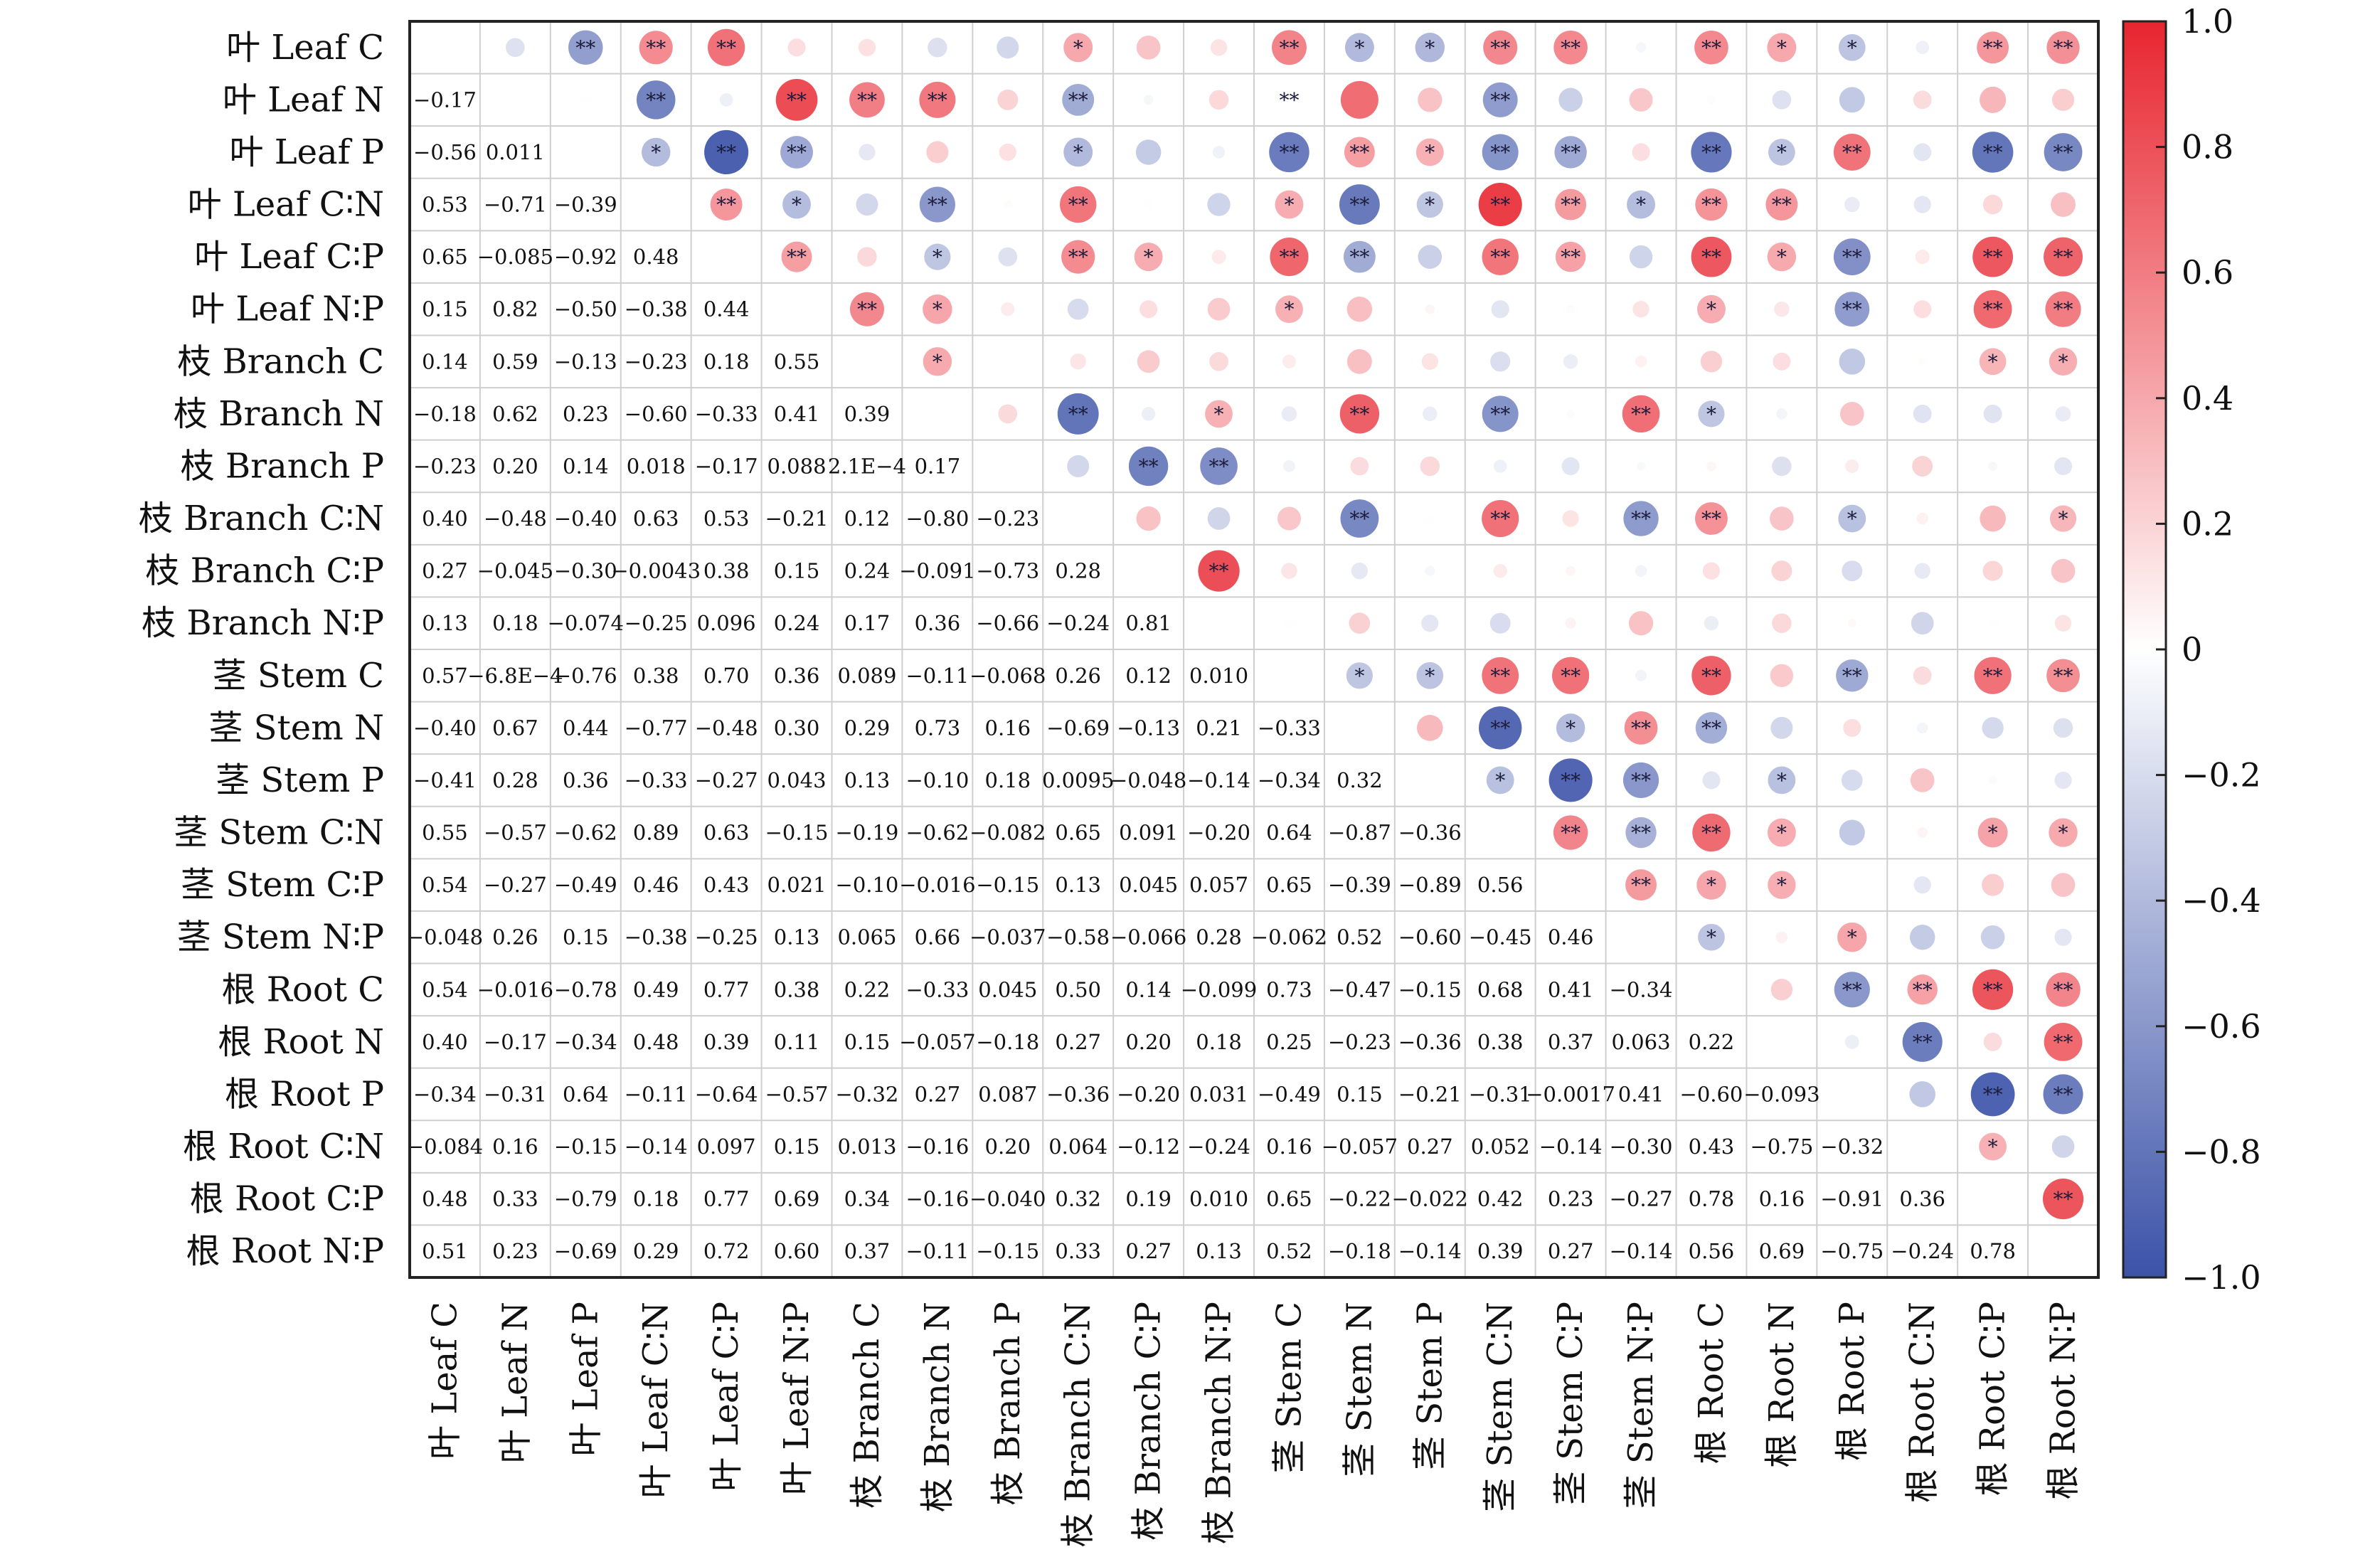 The width and height of the screenshot is (2380, 1552). What do you see at coordinates (445, 99) in the screenshot?
I see `corr-value-label: −0.17` at bounding box center [445, 99].